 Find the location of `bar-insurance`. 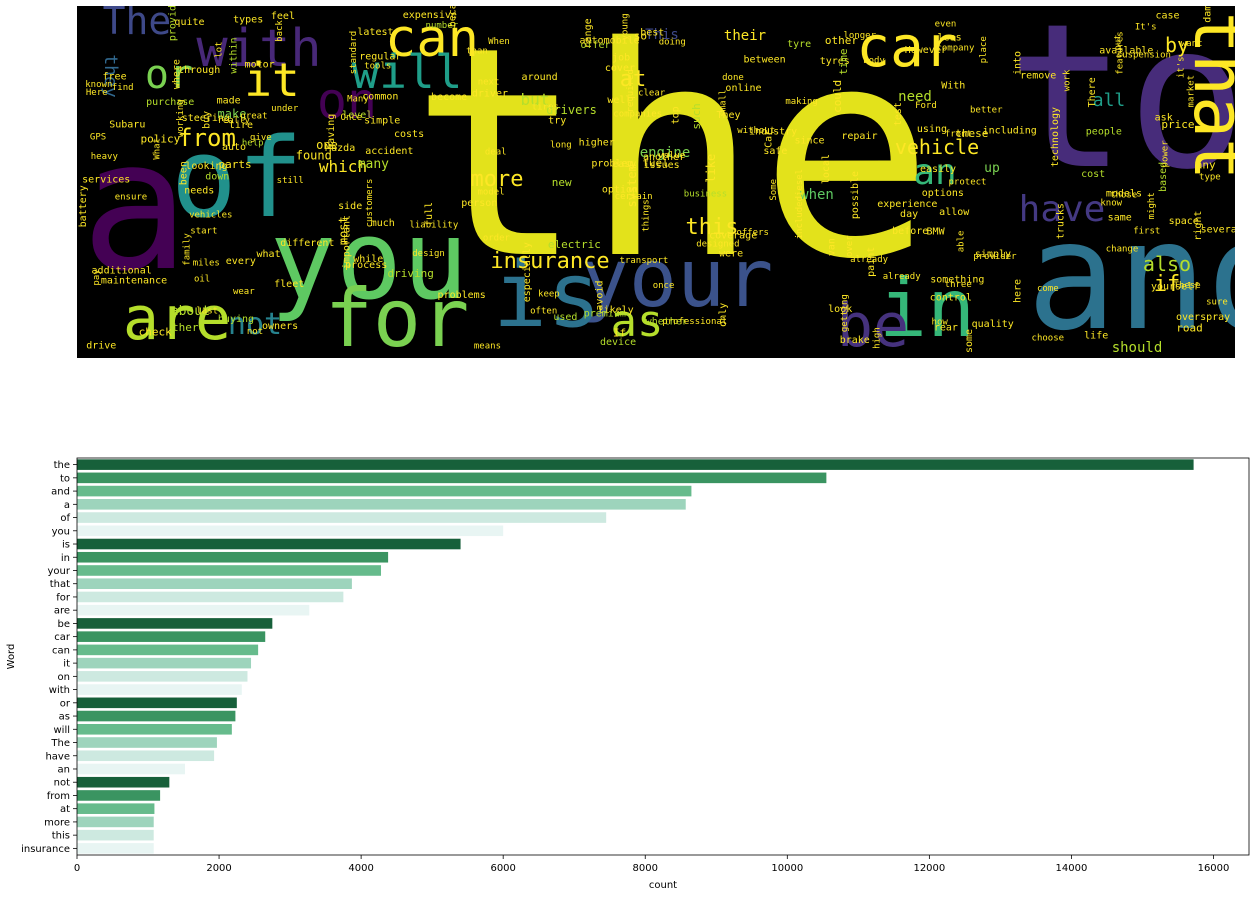

bar-insurance is located at coordinates (115, 848).